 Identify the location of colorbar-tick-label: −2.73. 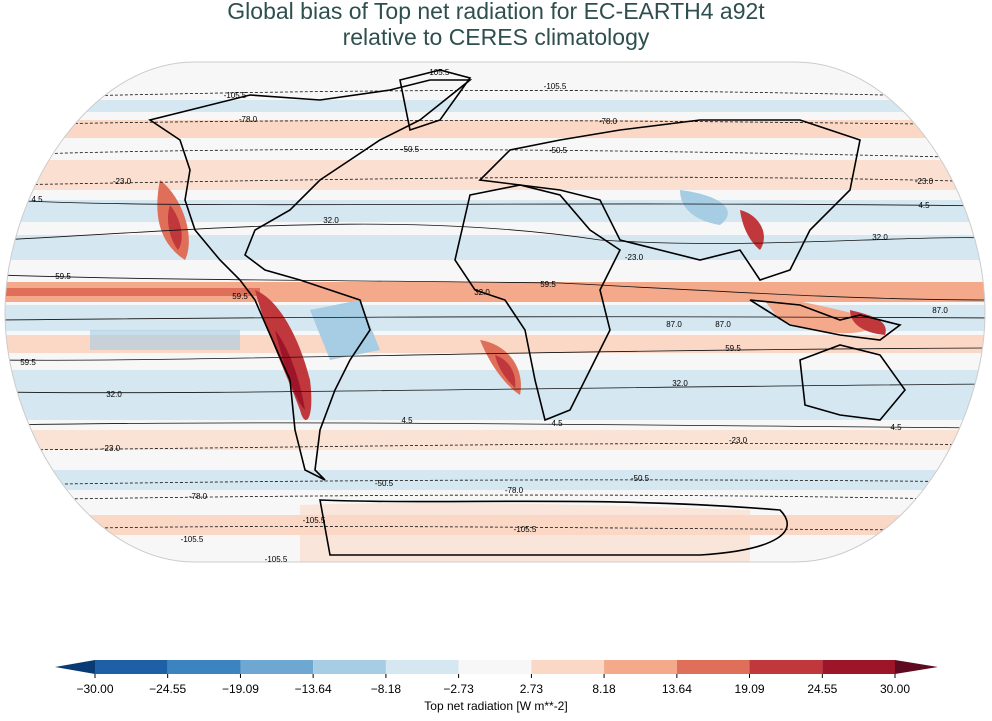
(458, 689).